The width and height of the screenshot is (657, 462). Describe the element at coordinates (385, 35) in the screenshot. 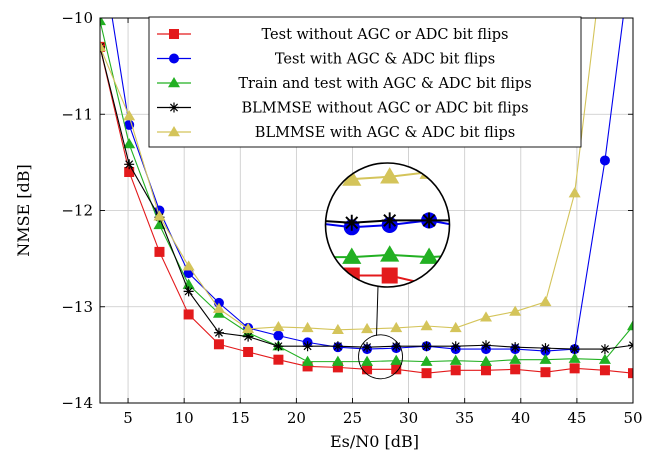

I see `legend-label: Test without AGC or ADC bit flips` at that location.